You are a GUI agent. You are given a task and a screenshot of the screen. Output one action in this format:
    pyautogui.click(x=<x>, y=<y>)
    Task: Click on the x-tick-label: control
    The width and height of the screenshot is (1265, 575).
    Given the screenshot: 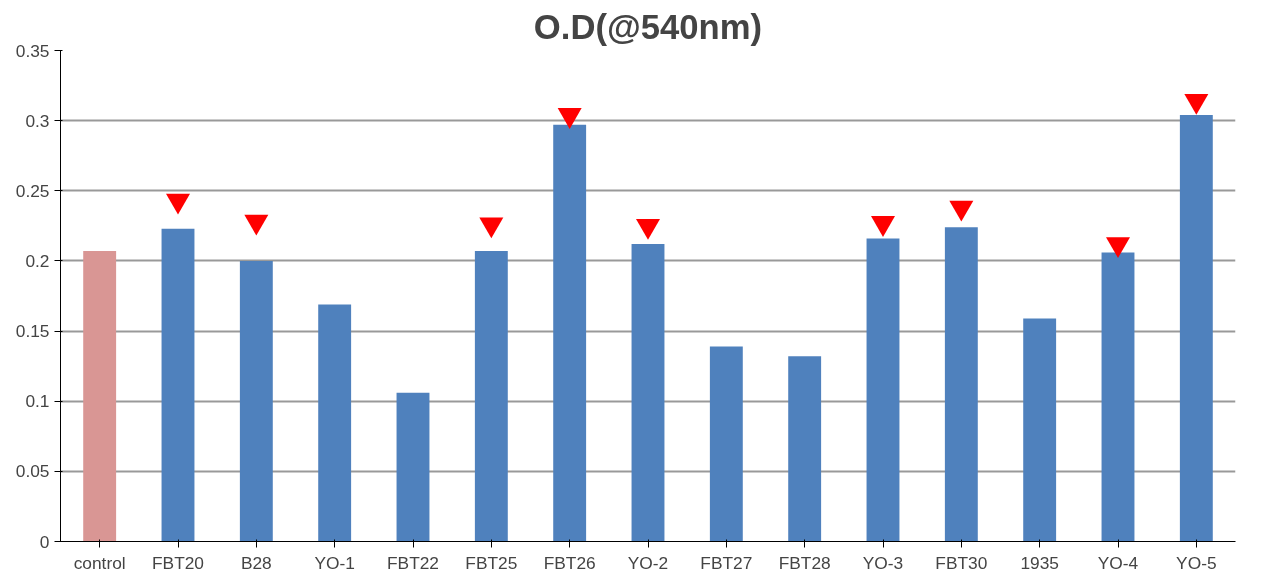 What is the action you would take?
    pyautogui.click(x=99, y=562)
    